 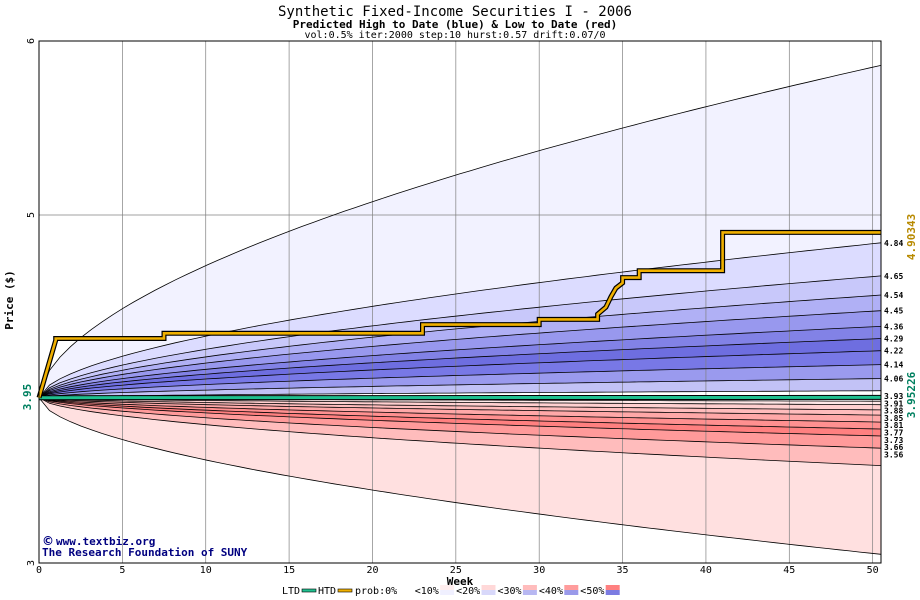 What do you see at coordinates (893, 339) in the screenshot?
I see `band-value-label: 4.29` at bounding box center [893, 339].